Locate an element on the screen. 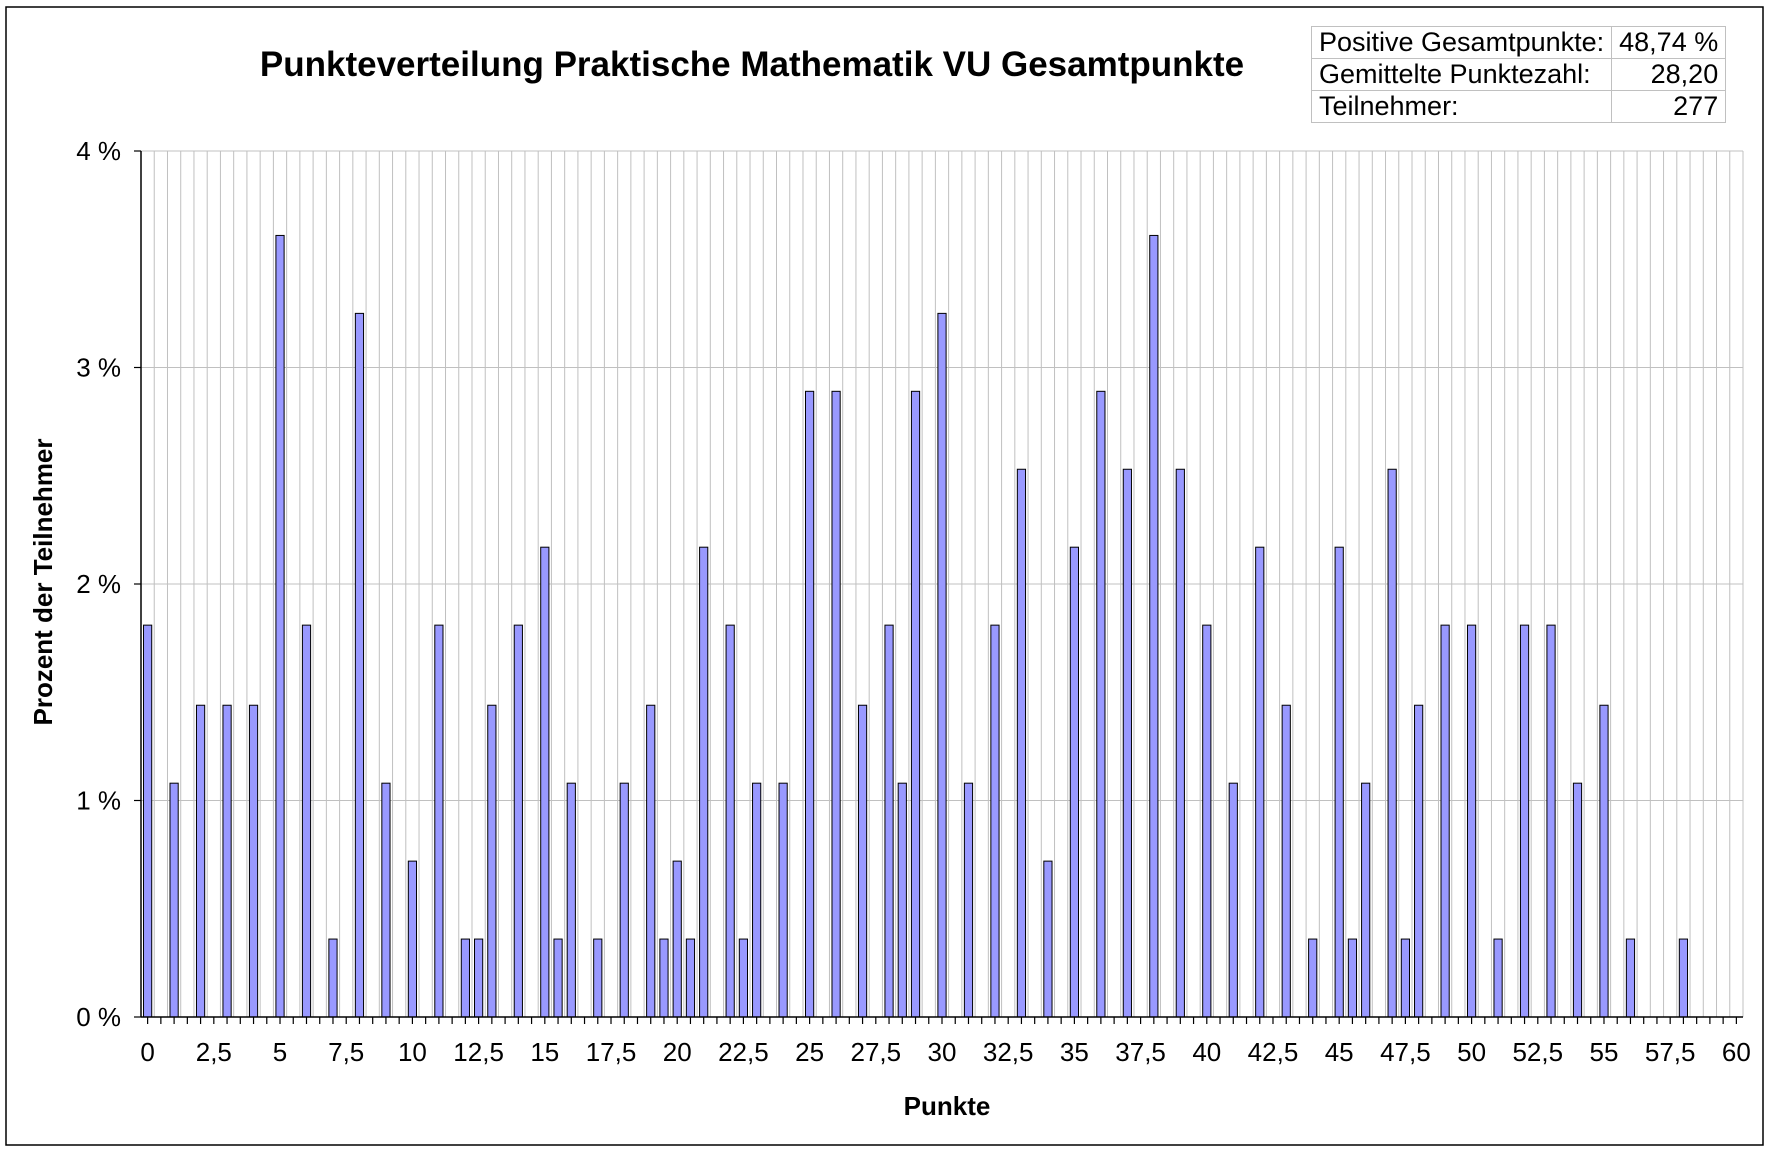 The height and width of the screenshot is (1151, 1770). x-tick-label: 27,5 is located at coordinates (875, 1052).